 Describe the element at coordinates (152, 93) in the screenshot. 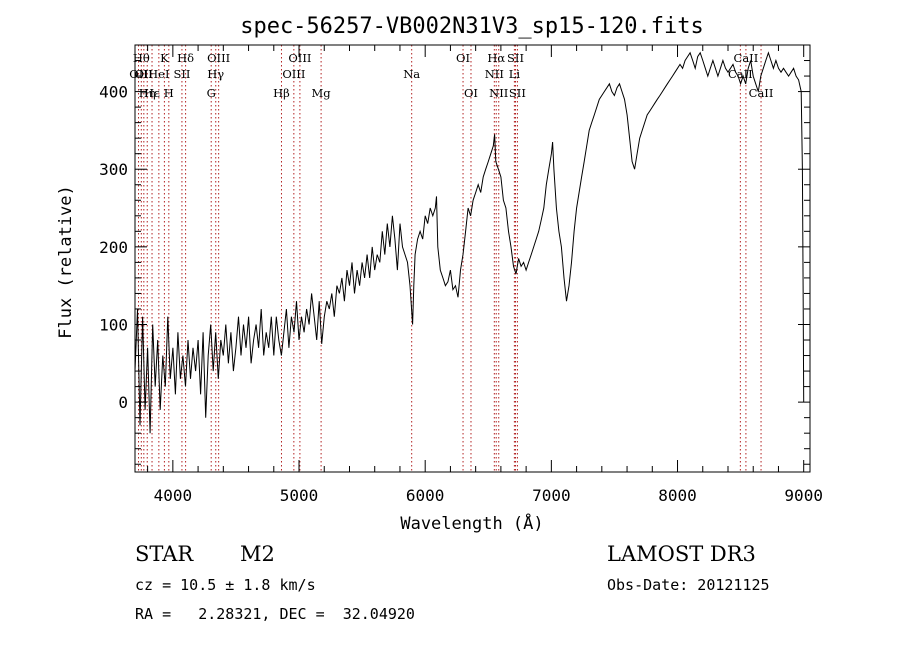

I see `line-label: Hε` at that location.